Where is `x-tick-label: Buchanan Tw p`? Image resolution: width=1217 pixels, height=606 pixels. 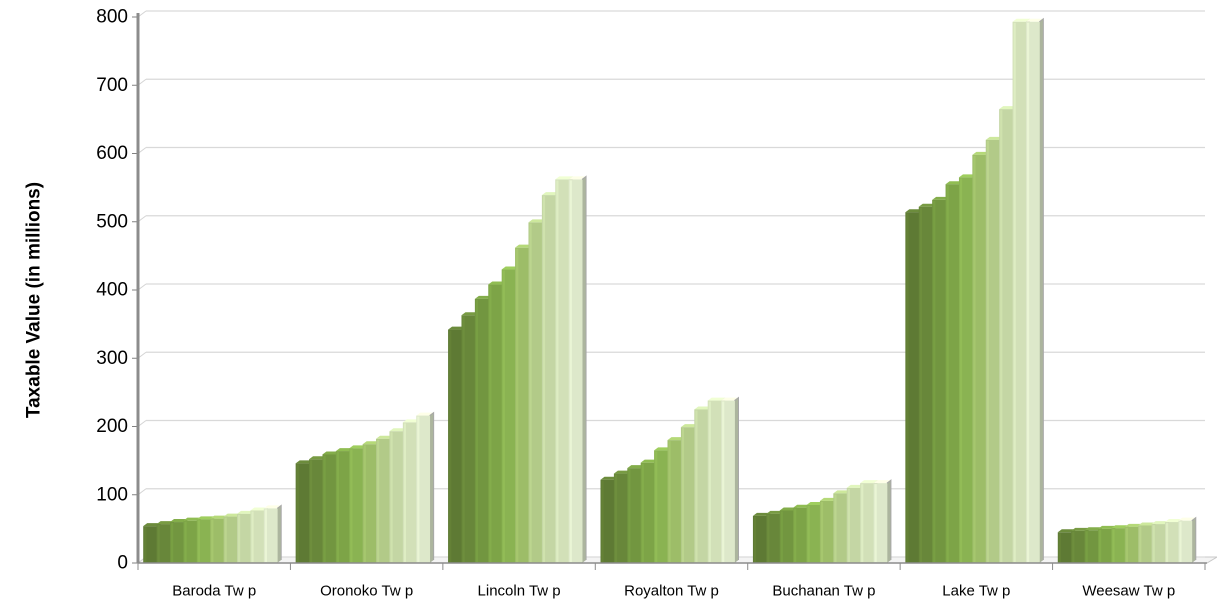
x-tick-label: Buchanan Tw p is located at coordinates (823, 591).